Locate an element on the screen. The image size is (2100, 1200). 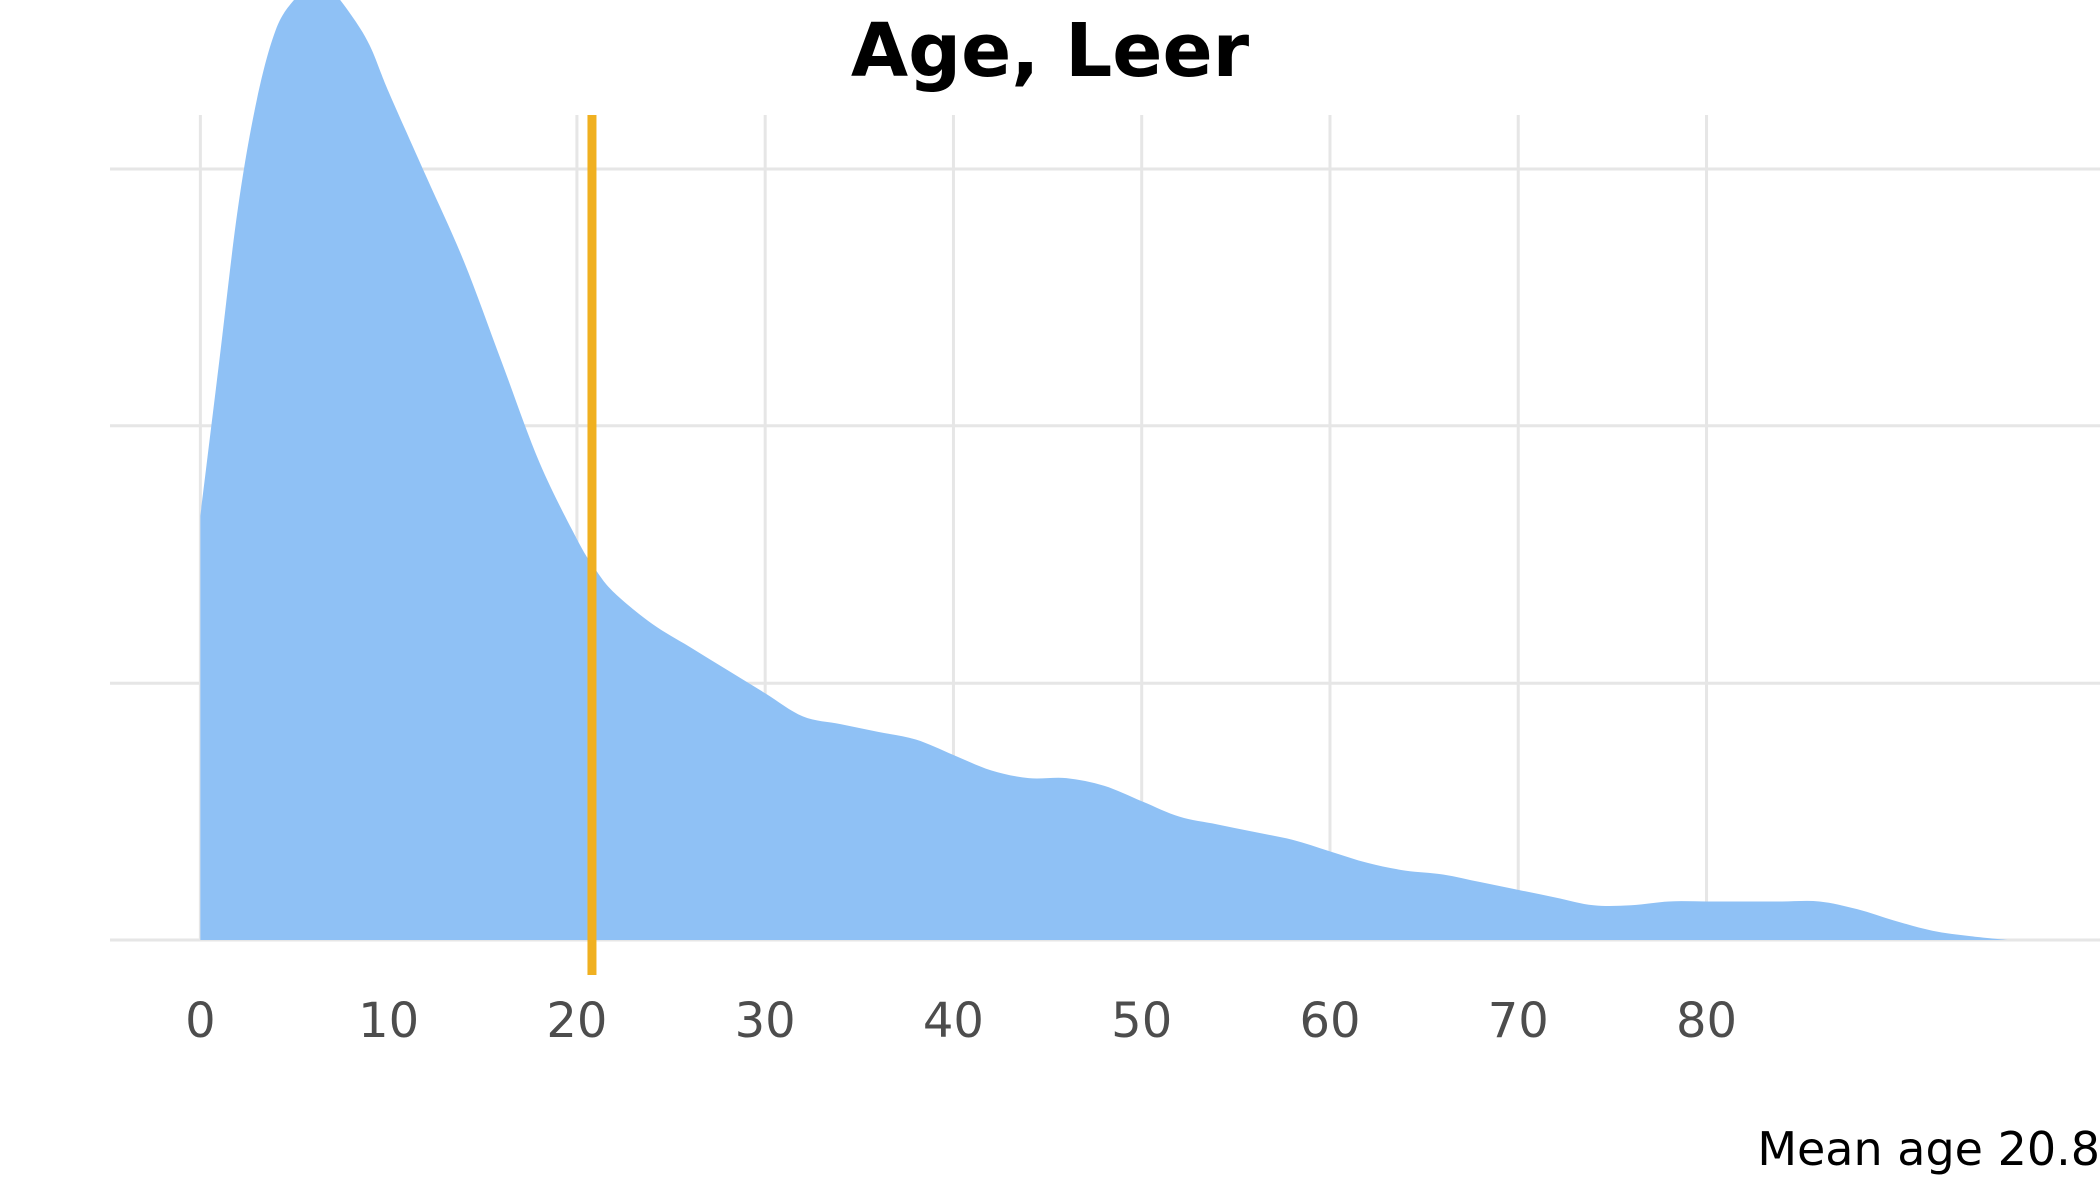
x-tick-label-1: 10 is located at coordinates (388, 1021).